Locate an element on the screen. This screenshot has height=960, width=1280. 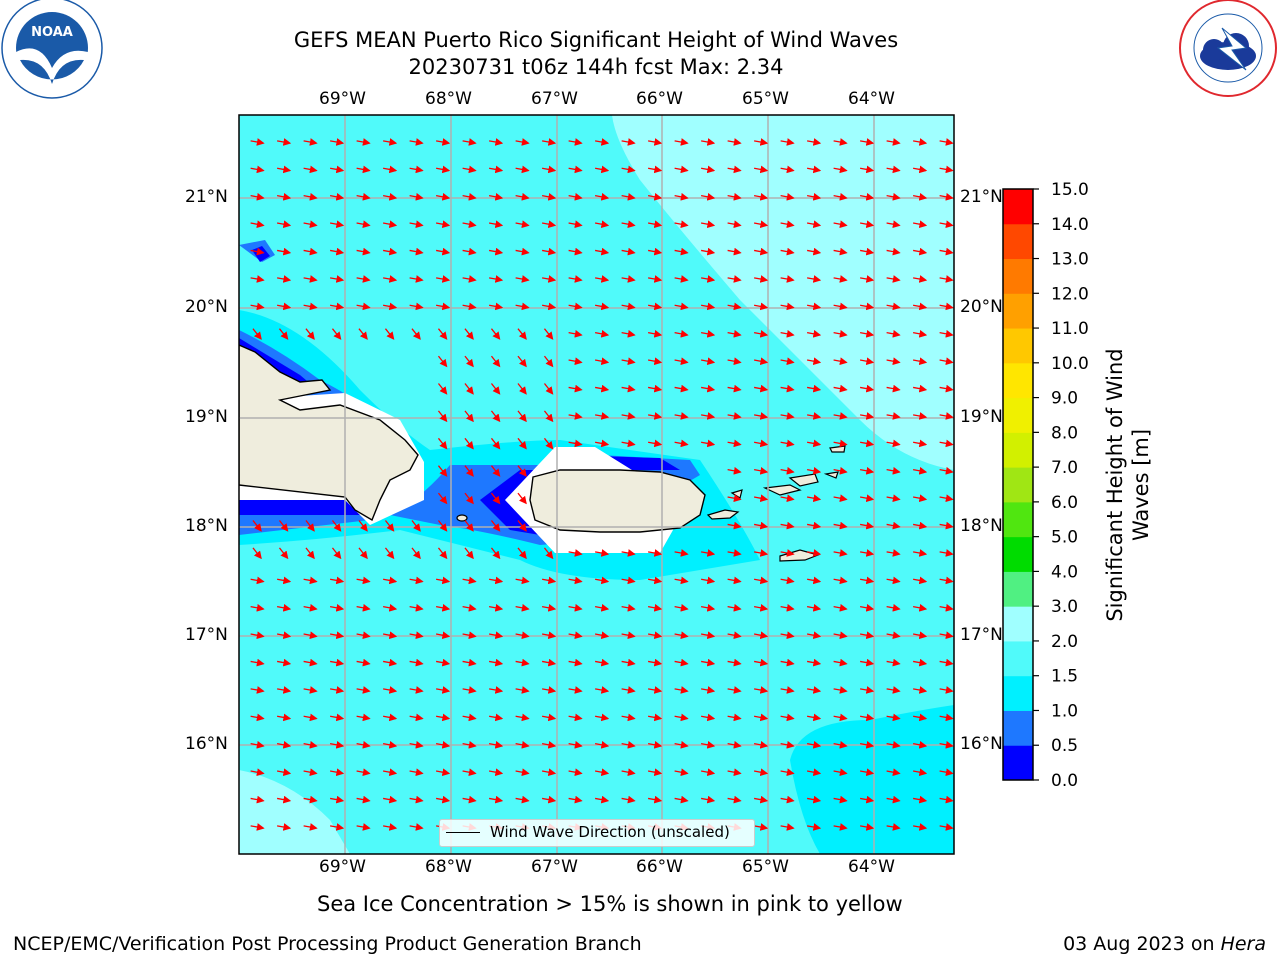
colorbar-segment is located at coordinates (1018, 415).